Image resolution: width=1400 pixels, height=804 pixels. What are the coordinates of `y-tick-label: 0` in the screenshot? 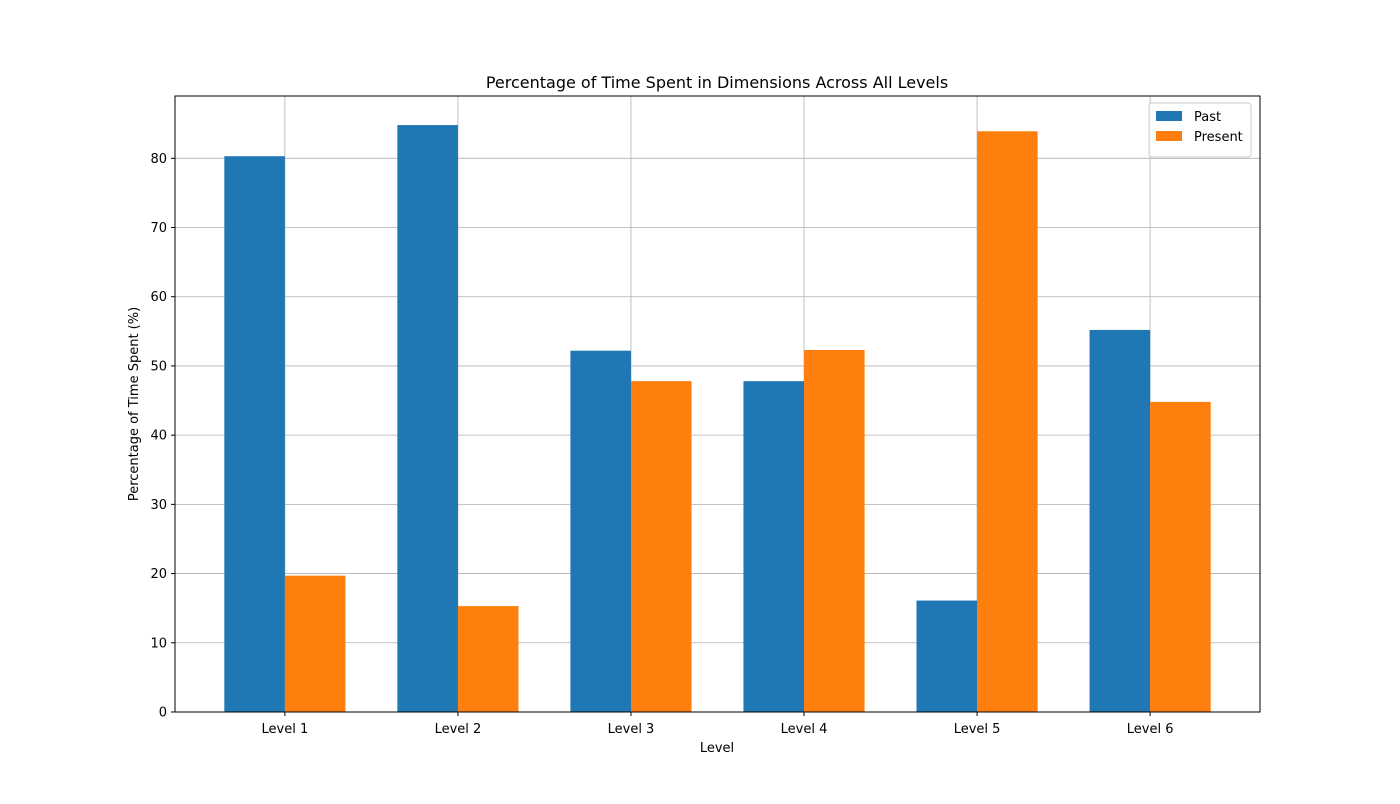 It's located at (163, 713).